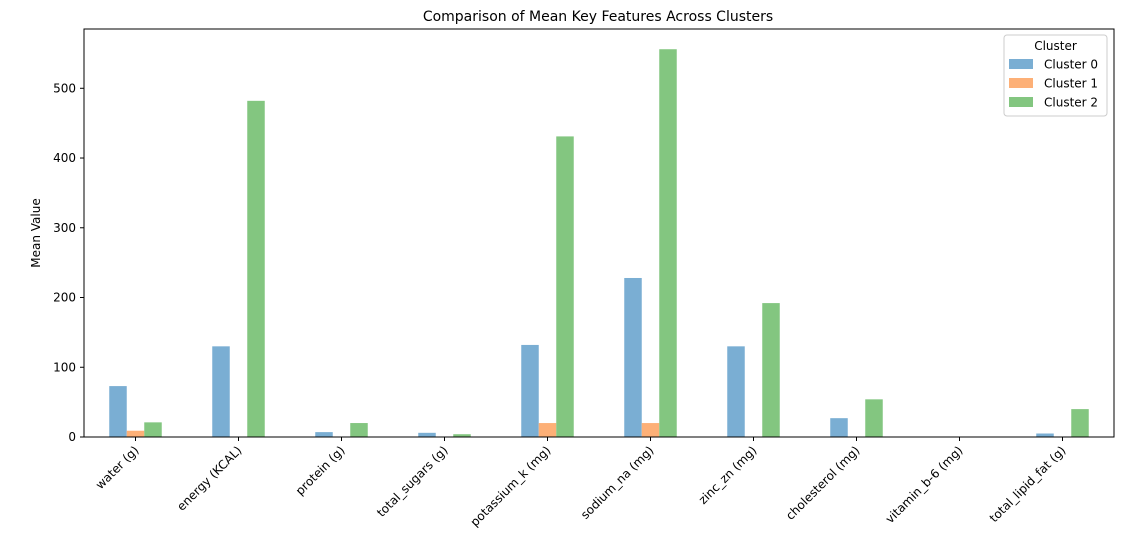 The height and width of the screenshot is (542, 1122). I want to click on legend-label-2: Cluster 2, so click(1071, 103).